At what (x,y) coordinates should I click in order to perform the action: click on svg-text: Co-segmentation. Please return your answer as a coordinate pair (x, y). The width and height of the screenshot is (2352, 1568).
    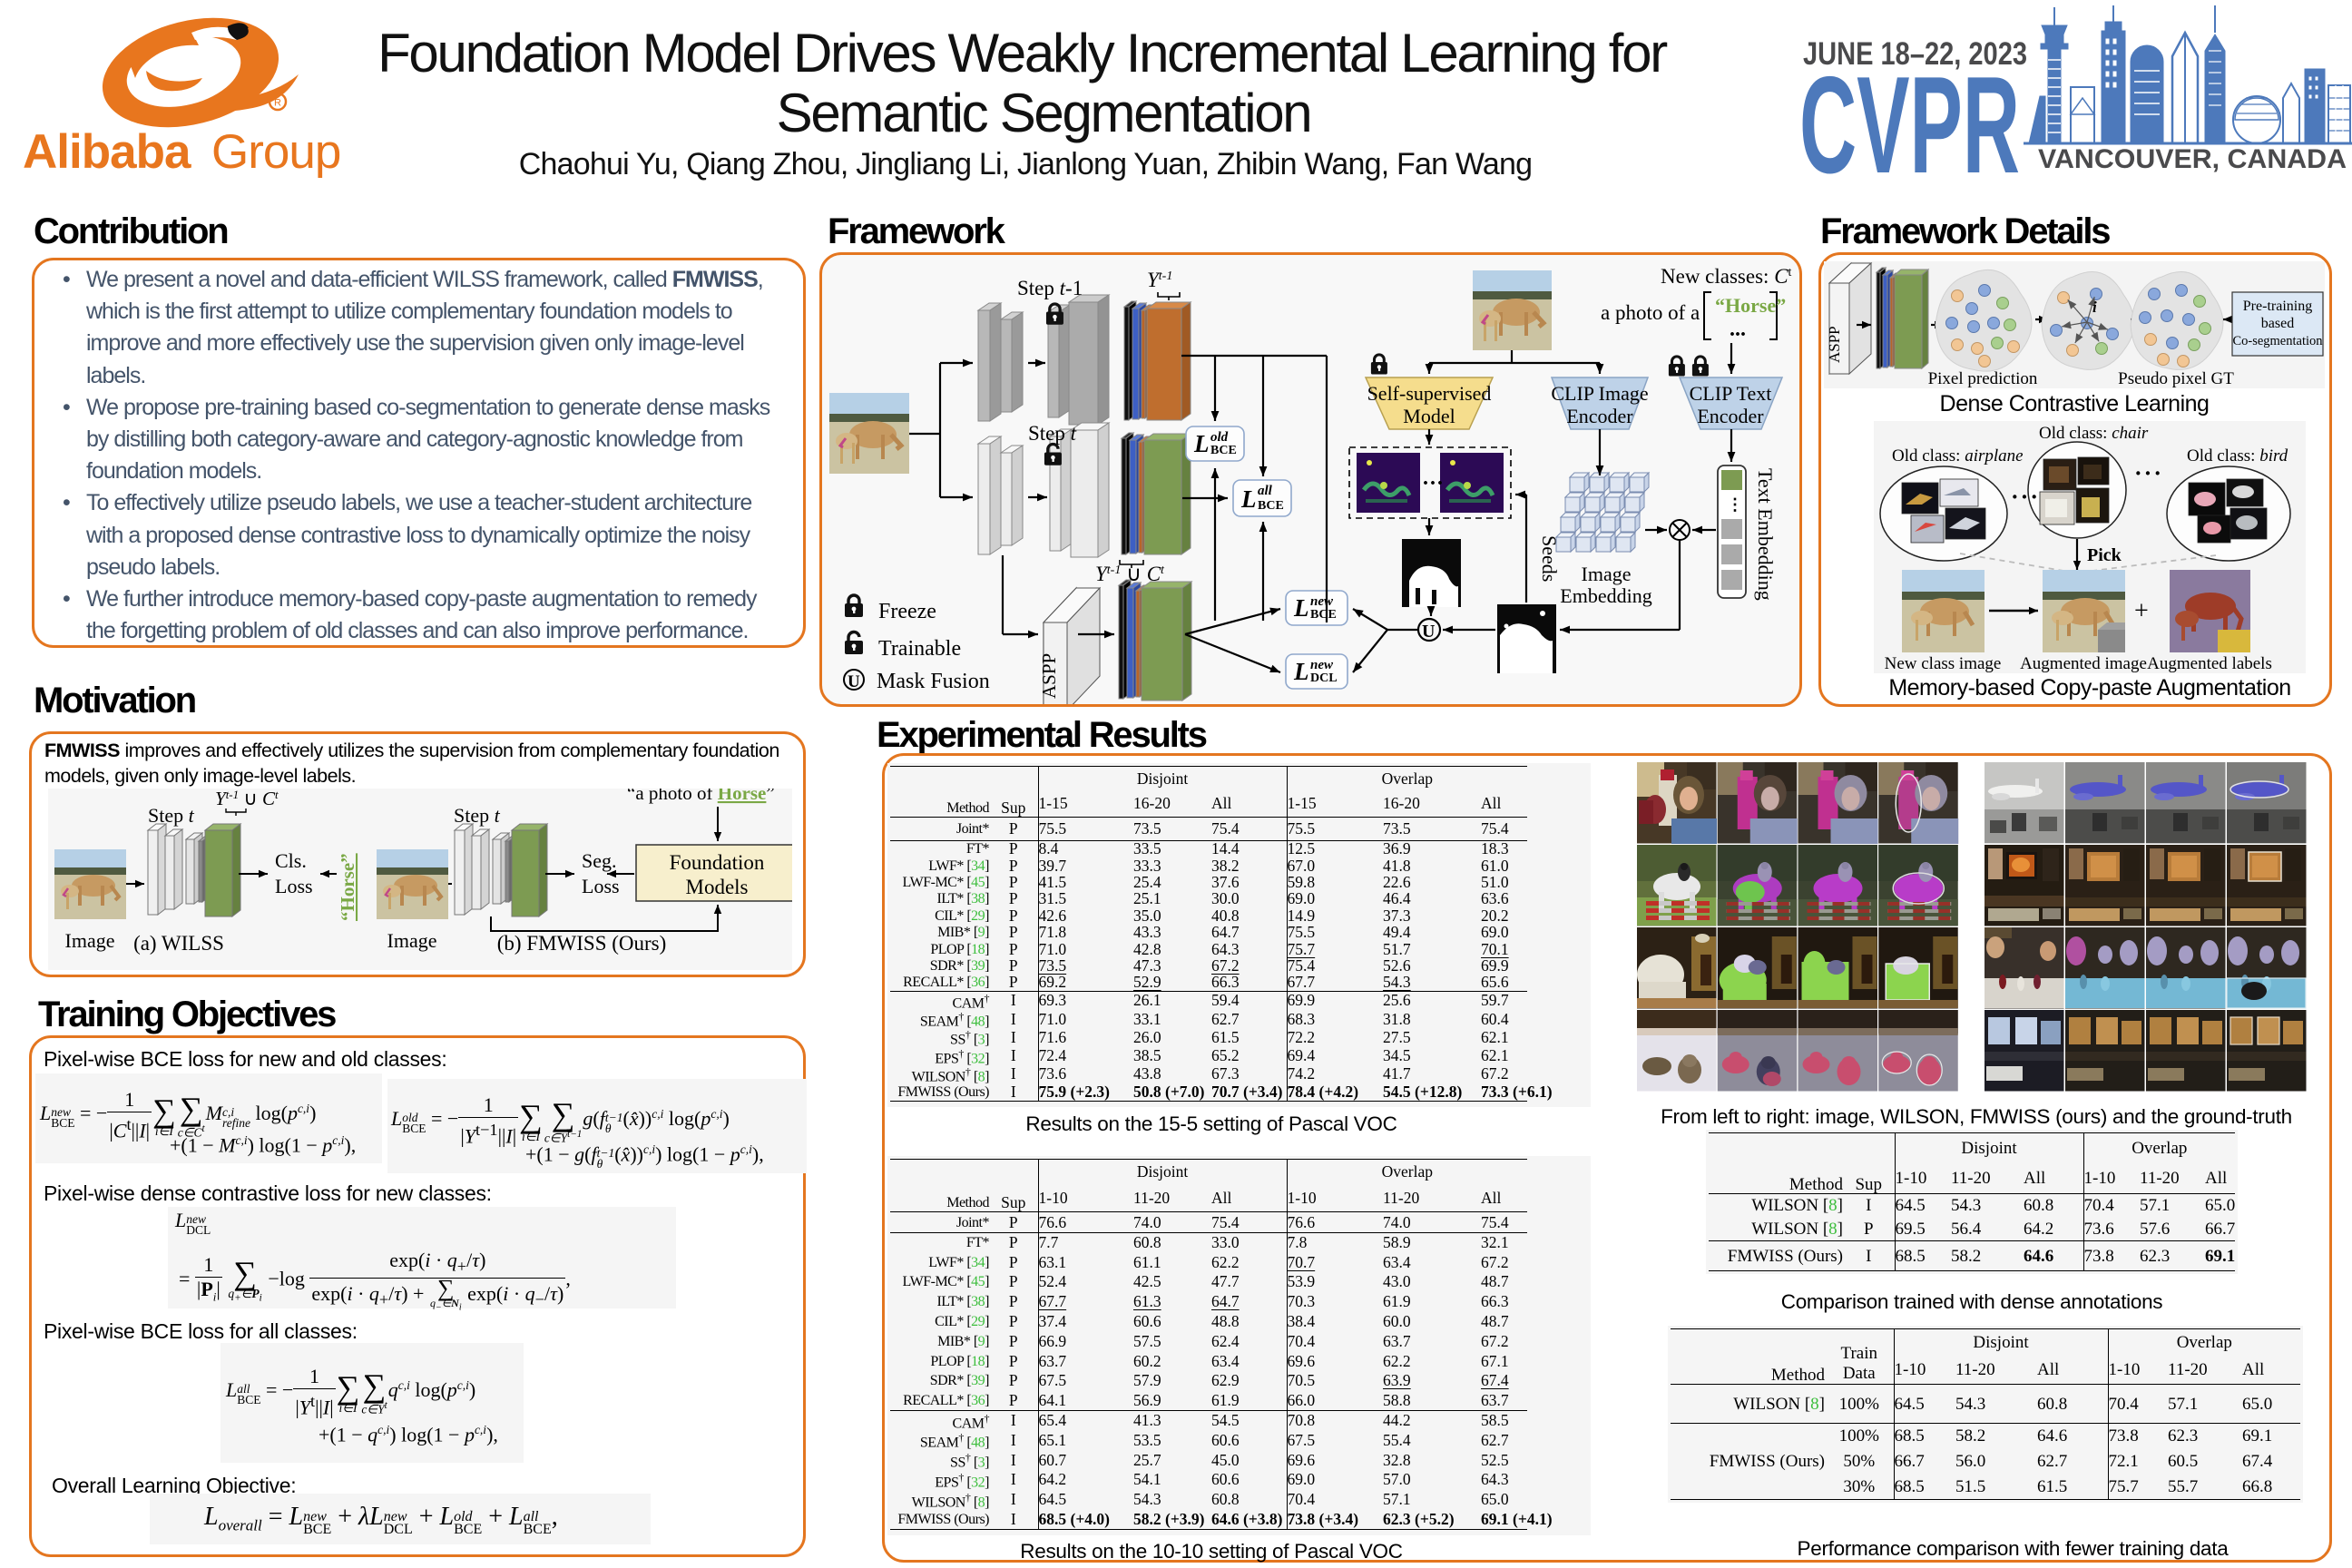
    Looking at the image, I should click on (2277, 341).